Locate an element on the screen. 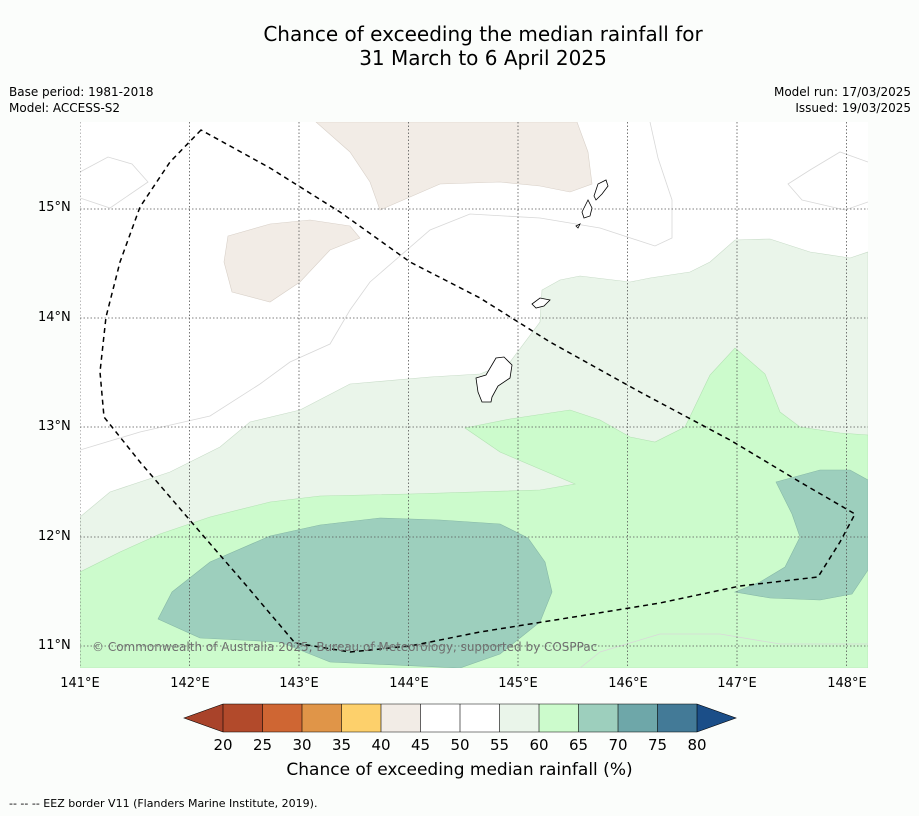  colorbar-tick-70: 70 is located at coordinates (618, 745).